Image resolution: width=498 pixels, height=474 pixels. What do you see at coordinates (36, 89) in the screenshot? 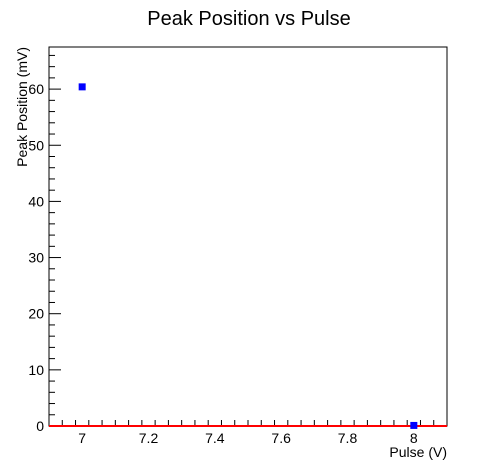
I see `y-tick-label: 60` at bounding box center [36, 89].